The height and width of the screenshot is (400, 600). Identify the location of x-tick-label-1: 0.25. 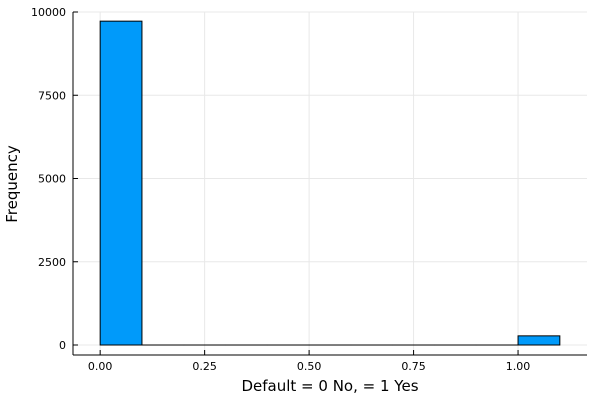
(204, 366).